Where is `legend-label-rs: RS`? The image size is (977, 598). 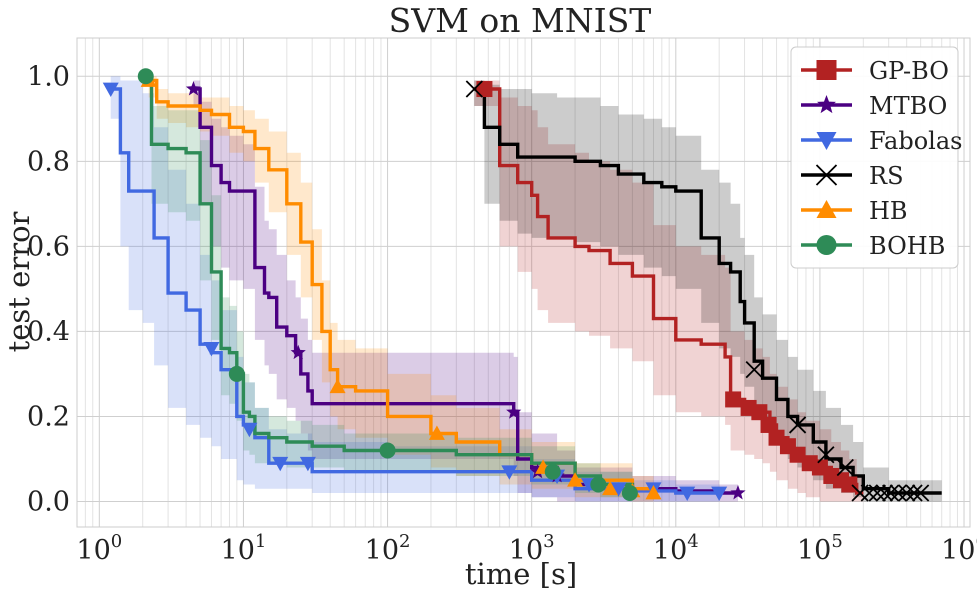
legend-label-rs: RS is located at coordinates (886, 176).